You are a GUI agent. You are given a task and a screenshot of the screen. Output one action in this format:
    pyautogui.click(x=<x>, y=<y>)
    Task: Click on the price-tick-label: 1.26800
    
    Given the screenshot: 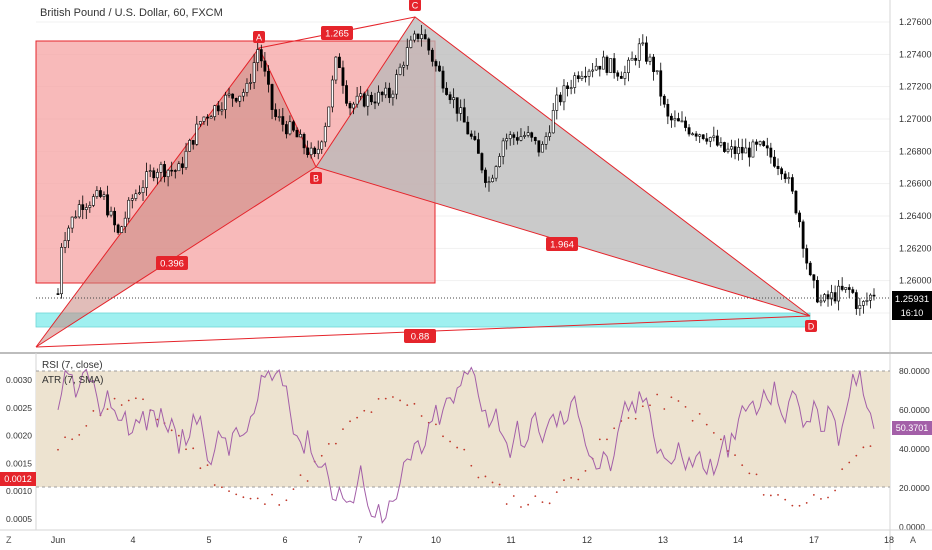 What is the action you would take?
    pyautogui.click(x=915, y=151)
    